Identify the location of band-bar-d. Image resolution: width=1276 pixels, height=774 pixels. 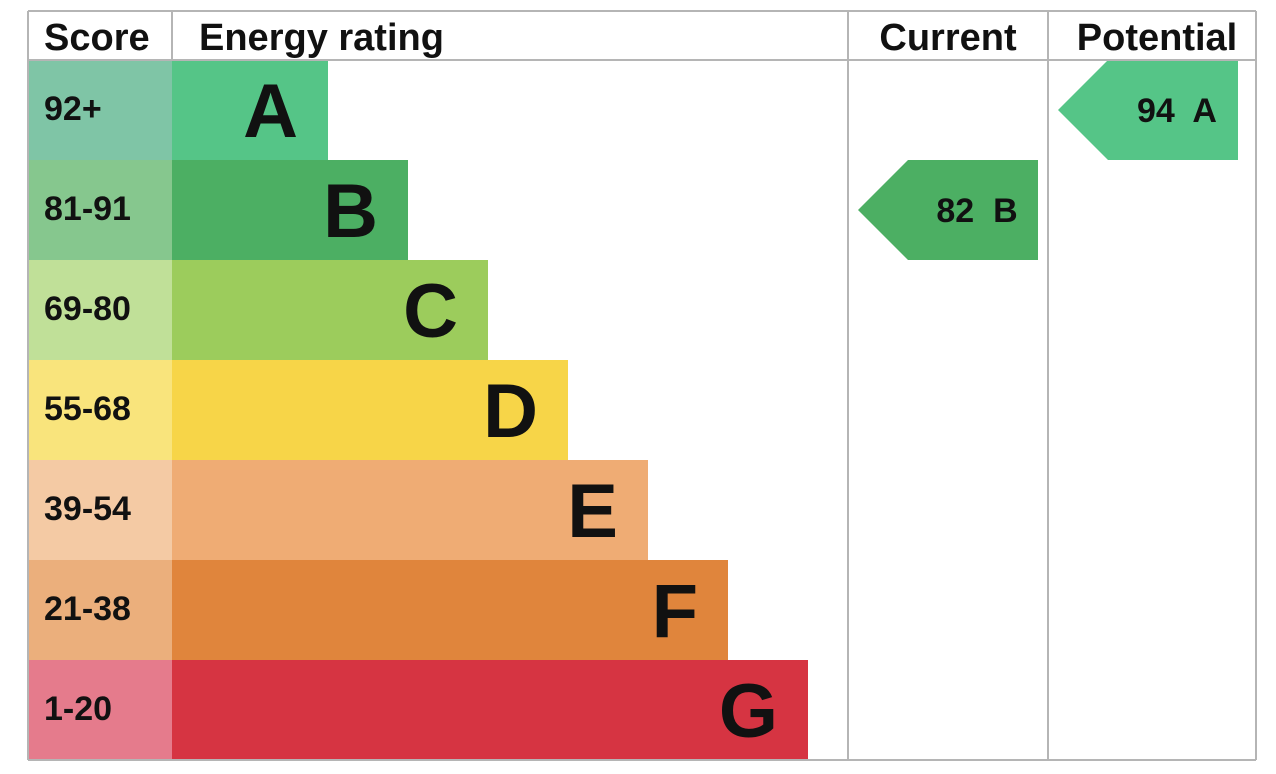
(370, 410).